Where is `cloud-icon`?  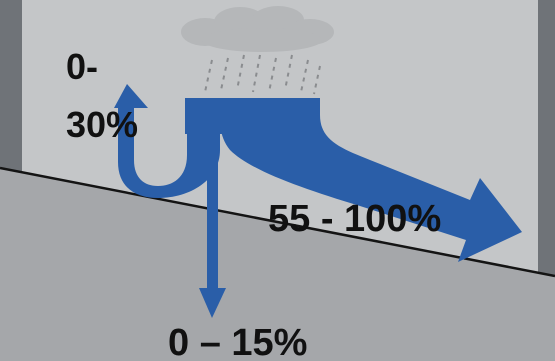 cloud-icon is located at coordinates (257, 29).